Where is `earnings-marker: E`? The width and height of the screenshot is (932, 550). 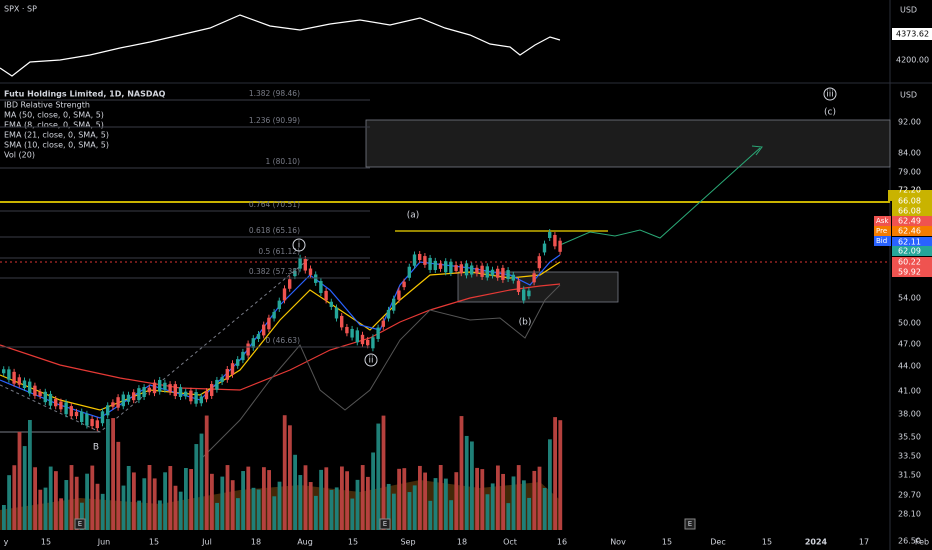
earnings-marker: E is located at coordinates (80, 524).